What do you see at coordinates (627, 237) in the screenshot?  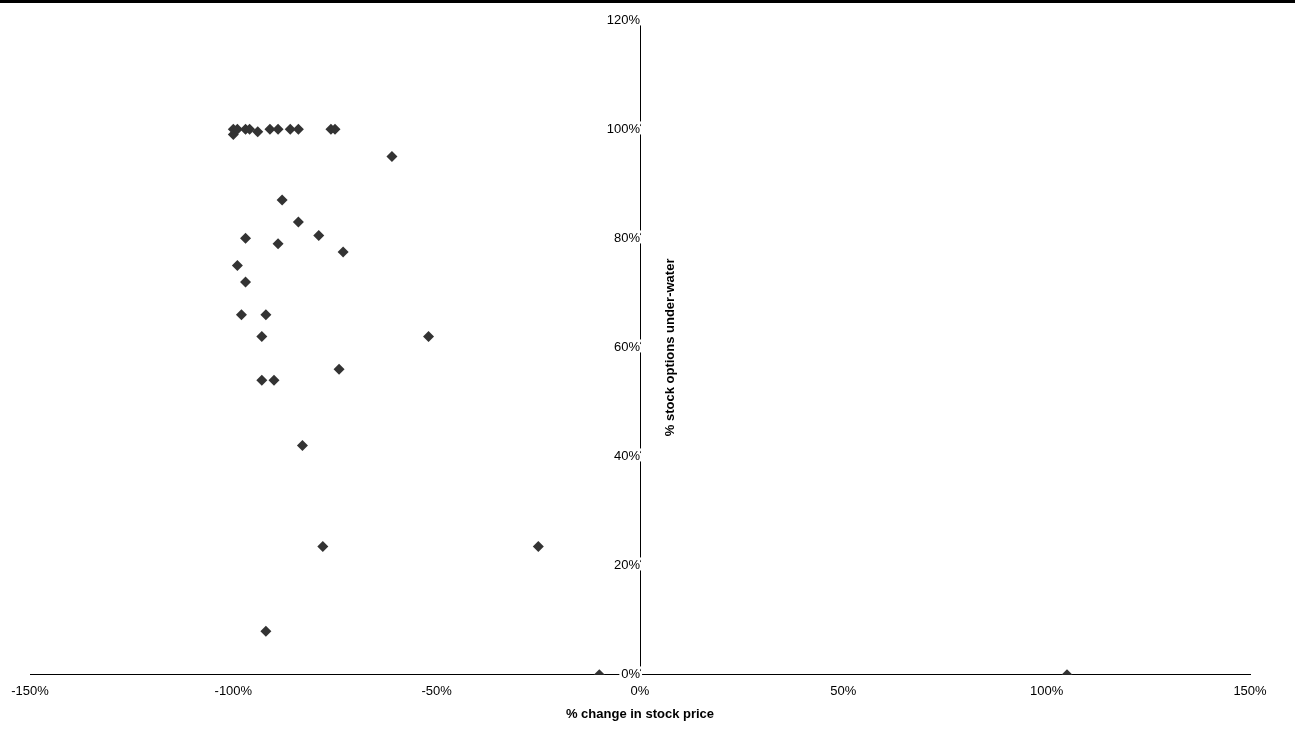 I see `y-tick-label: 80%` at bounding box center [627, 237].